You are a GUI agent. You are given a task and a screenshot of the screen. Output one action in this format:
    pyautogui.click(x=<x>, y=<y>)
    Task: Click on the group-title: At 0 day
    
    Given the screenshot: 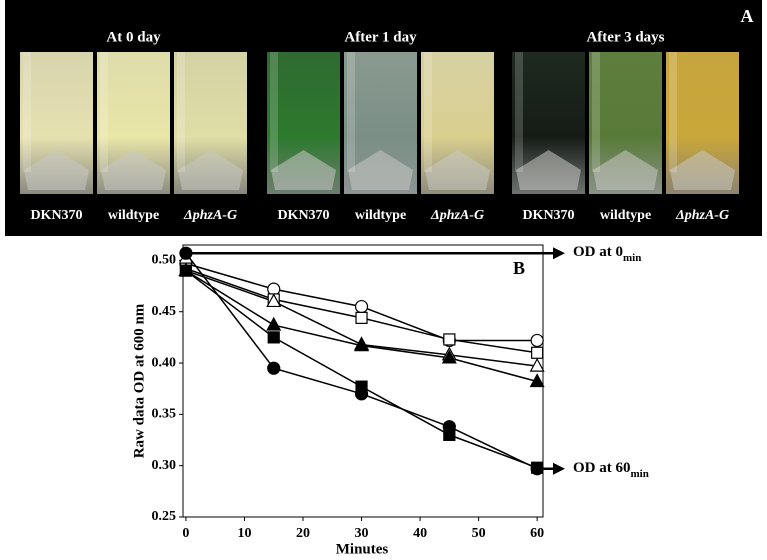 What is the action you would take?
    pyautogui.click(x=133, y=37)
    